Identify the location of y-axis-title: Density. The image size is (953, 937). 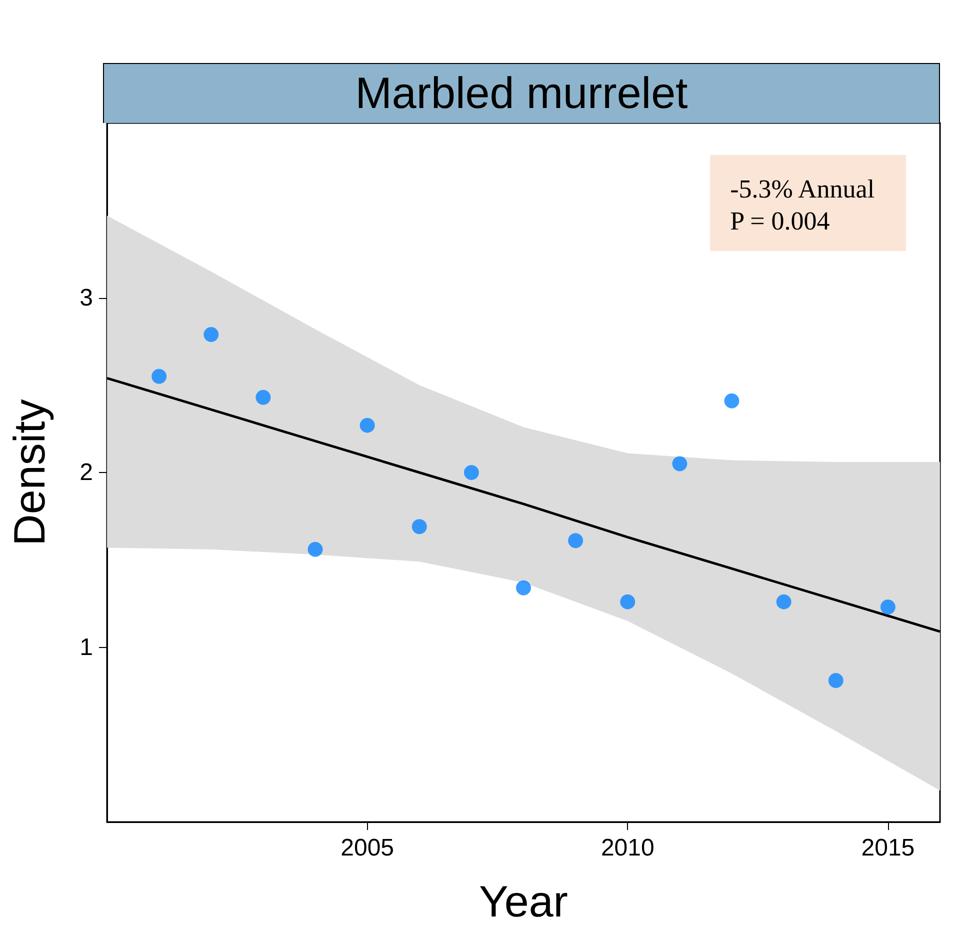
(30, 472).